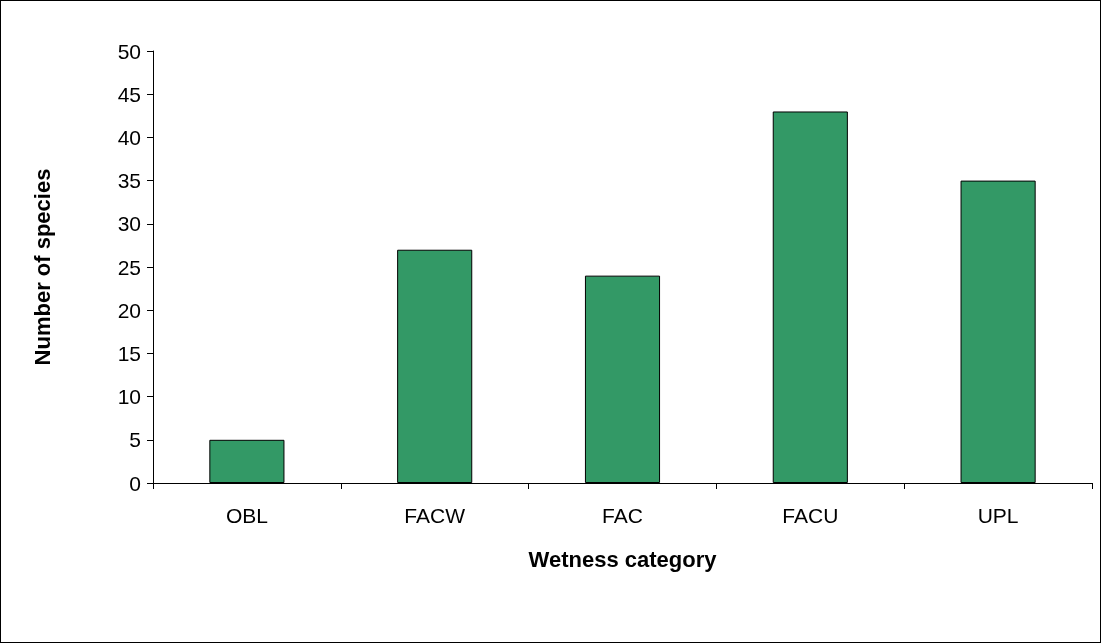 The width and height of the screenshot is (1101, 643). What do you see at coordinates (129, 181) in the screenshot?
I see `y-tick-label: 35` at bounding box center [129, 181].